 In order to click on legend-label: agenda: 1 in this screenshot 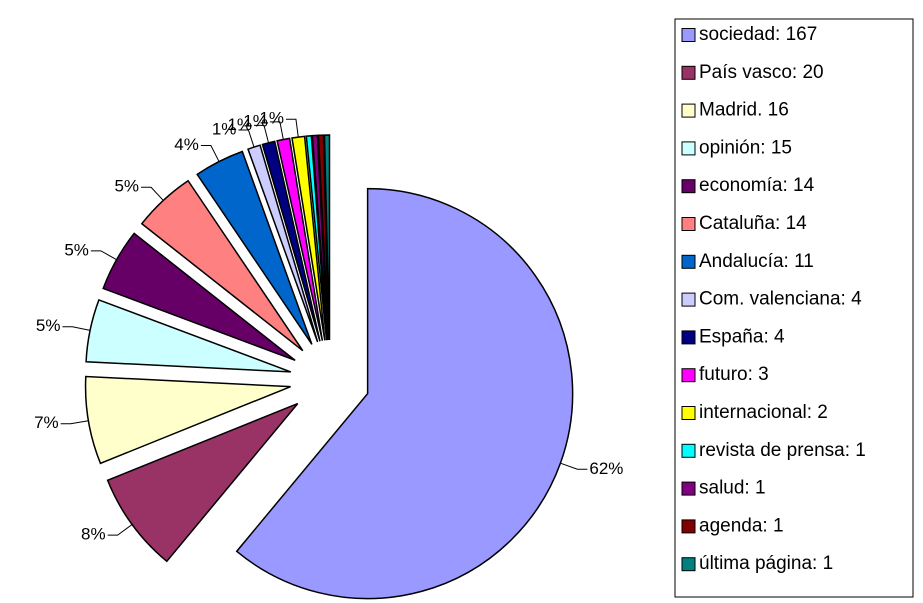, I will do `click(741, 525)`.